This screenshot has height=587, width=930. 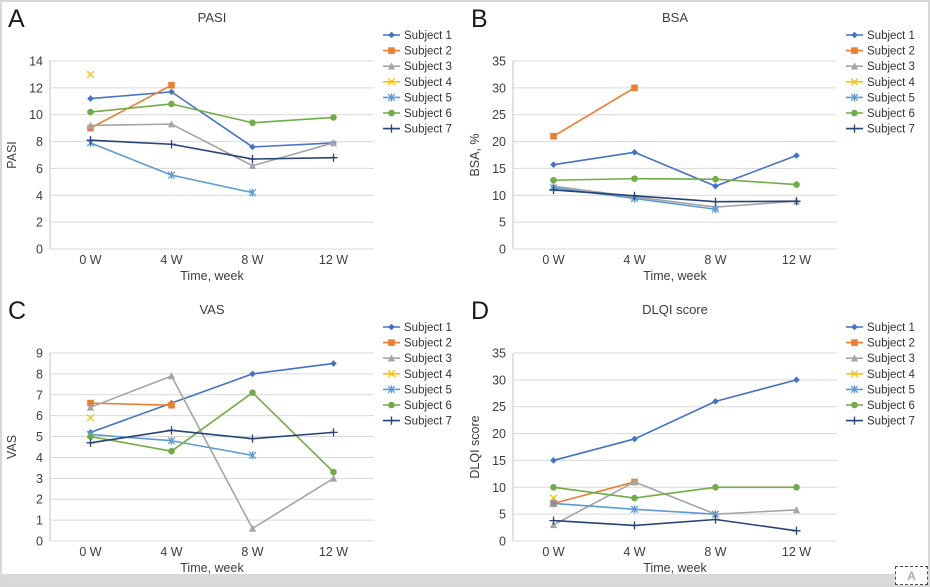 What do you see at coordinates (475, 154) in the screenshot?
I see `y-axis-title: BSA, %` at bounding box center [475, 154].